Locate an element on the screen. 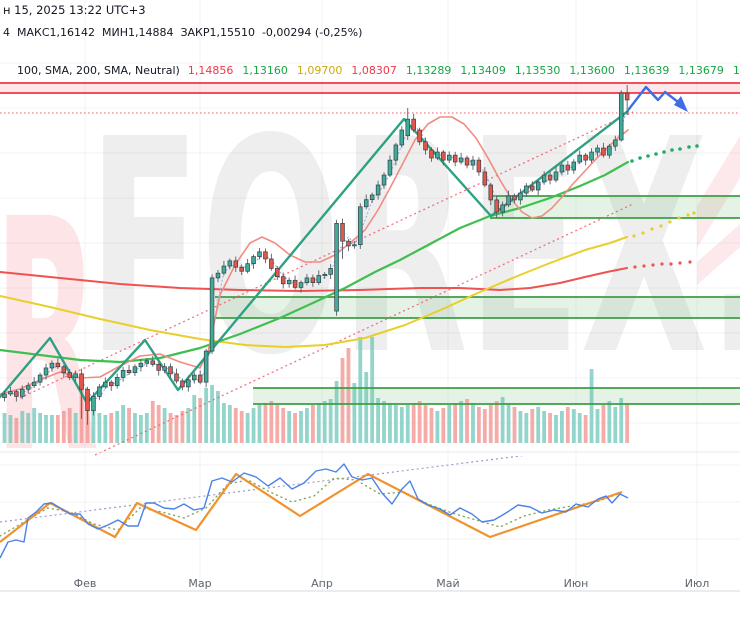 The width and height of the screenshot is (740, 620). indicator-value: 1,13160 is located at coordinates (265, 70).